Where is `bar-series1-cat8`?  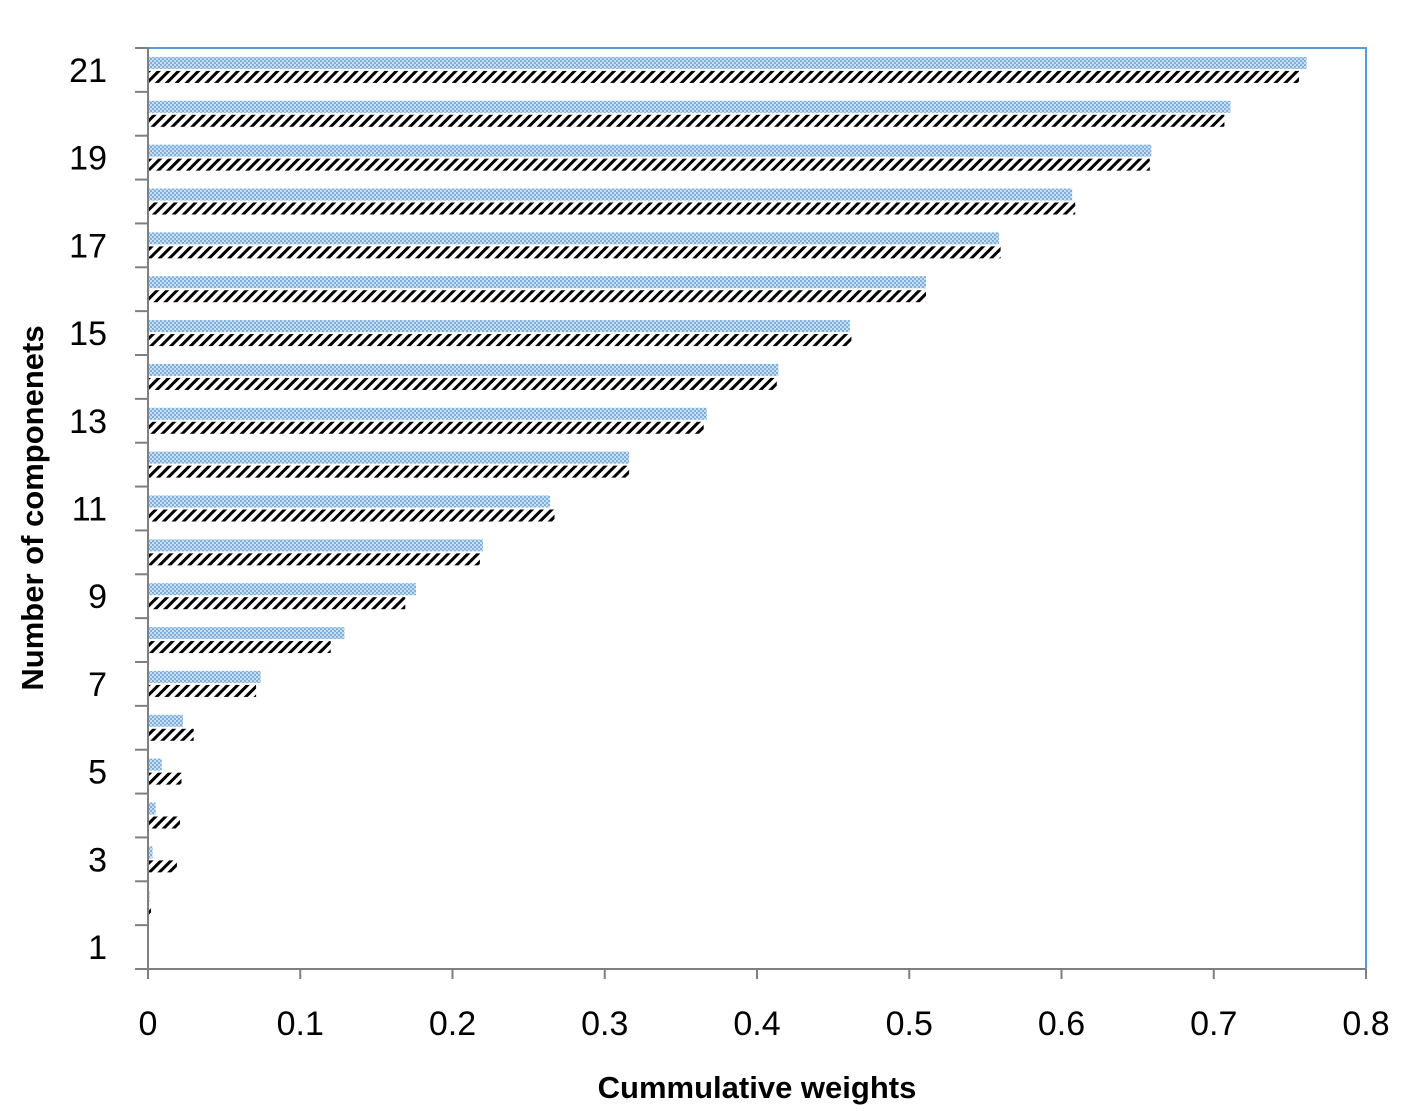
bar-series1-cat8 is located at coordinates (246, 633).